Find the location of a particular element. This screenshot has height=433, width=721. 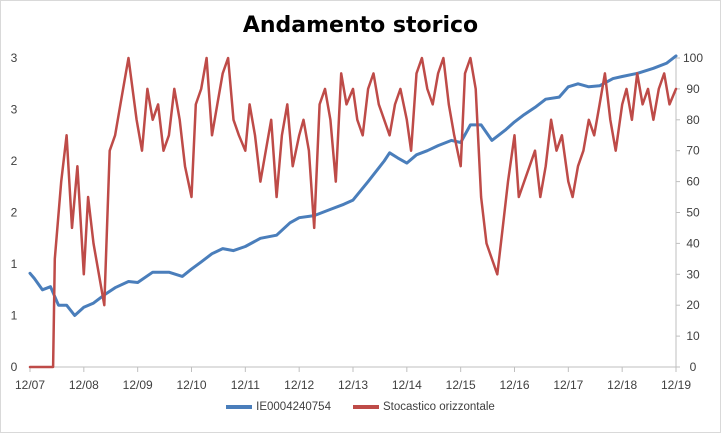

legend-item-series-1: IE0004240754 is located at coordinates (278, 407).